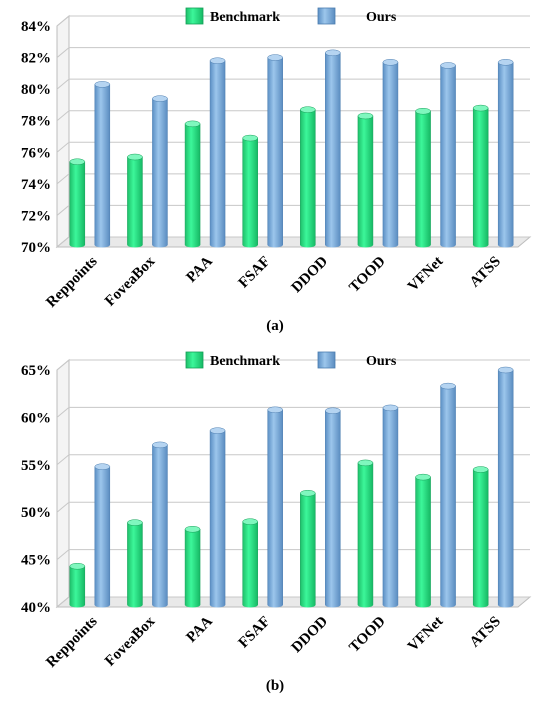  What do you see at coordinates (36, 153) in the screenshot?
I see `y-tick-label: 76%` at bounding box center [36, 153].